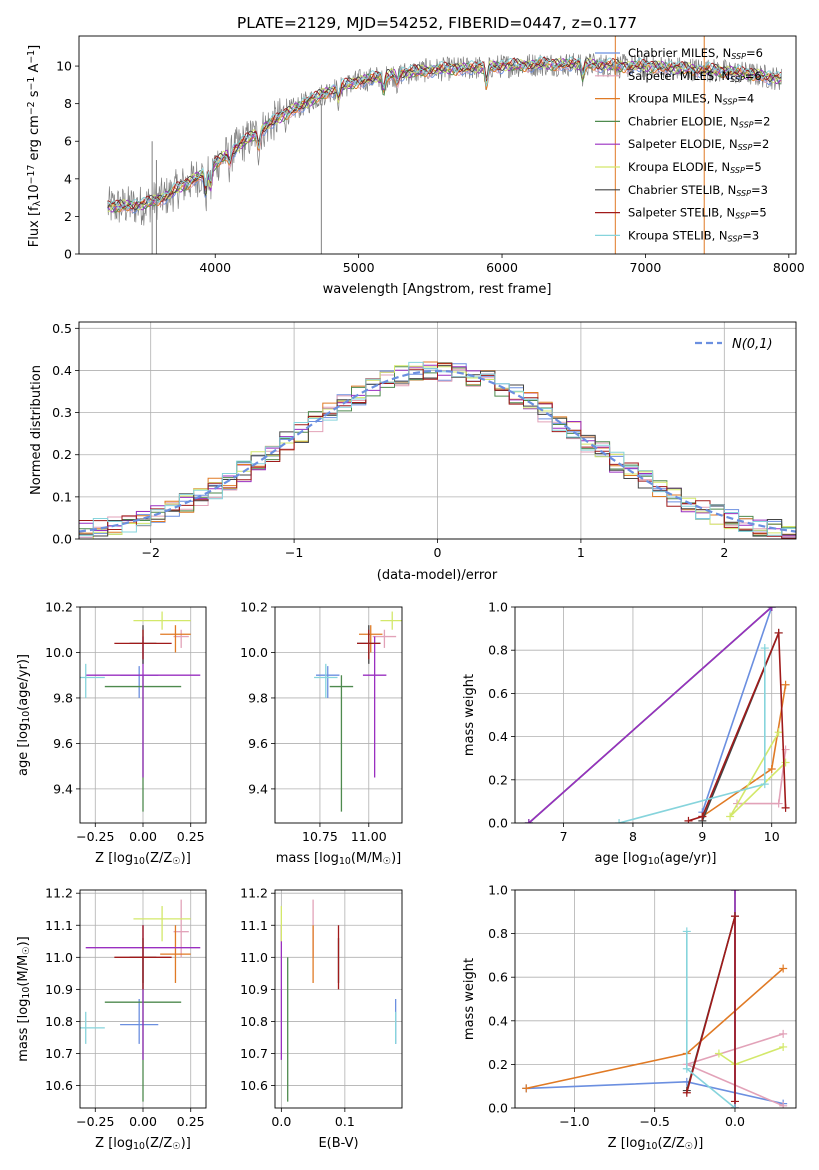 The image size is (819, 1170). I want to click on x-axis-label: mass [log10(M/M☉)], so click(339, 859).